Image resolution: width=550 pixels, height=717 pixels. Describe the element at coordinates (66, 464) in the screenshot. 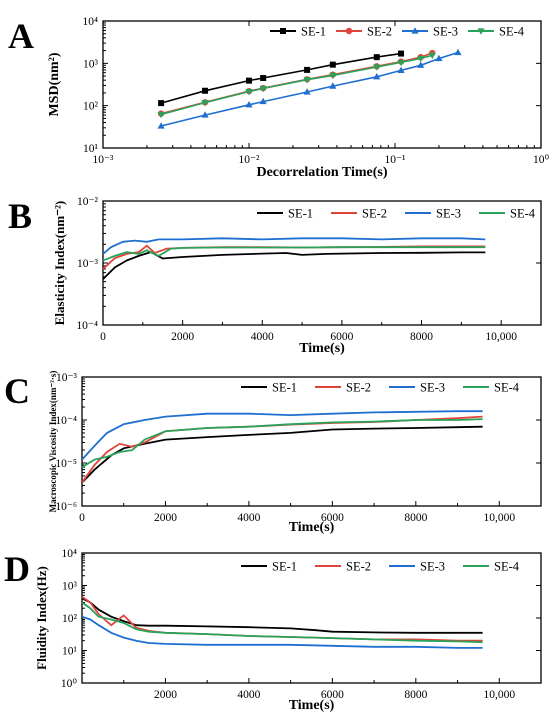

I see `y-tick-label: 10⁻⁵` at that location.